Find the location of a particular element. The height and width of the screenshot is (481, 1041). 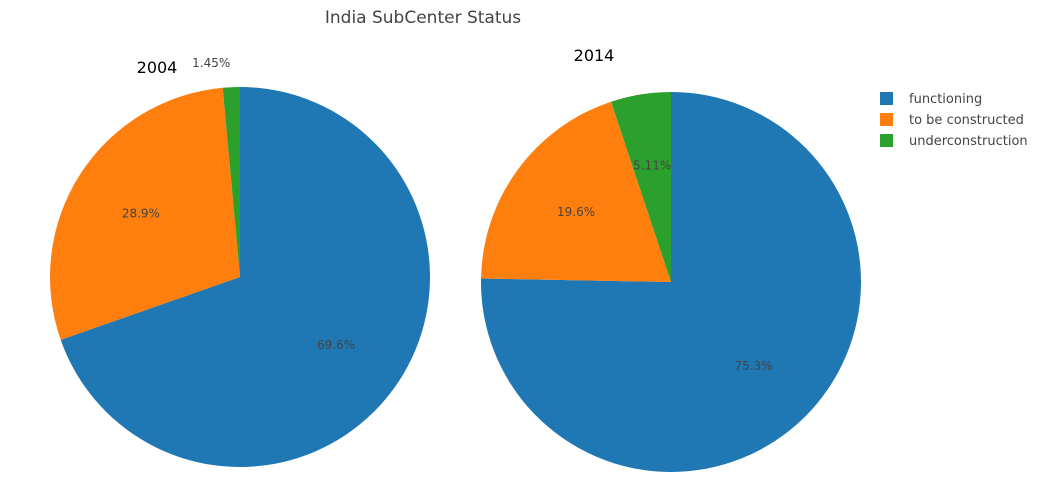

pie-title-2004: 2004 is located at coordinates (157, 67).